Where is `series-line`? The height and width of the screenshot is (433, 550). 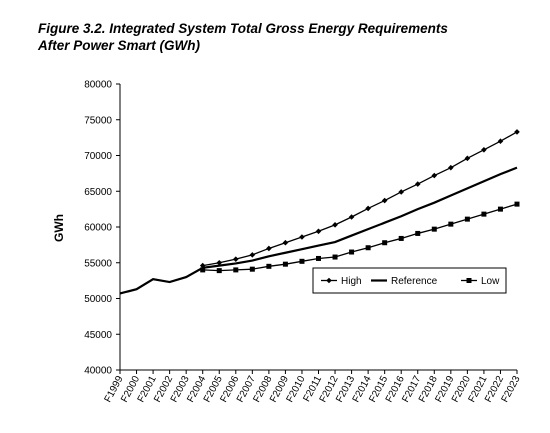
series-line is located at coordinates (360, 237).